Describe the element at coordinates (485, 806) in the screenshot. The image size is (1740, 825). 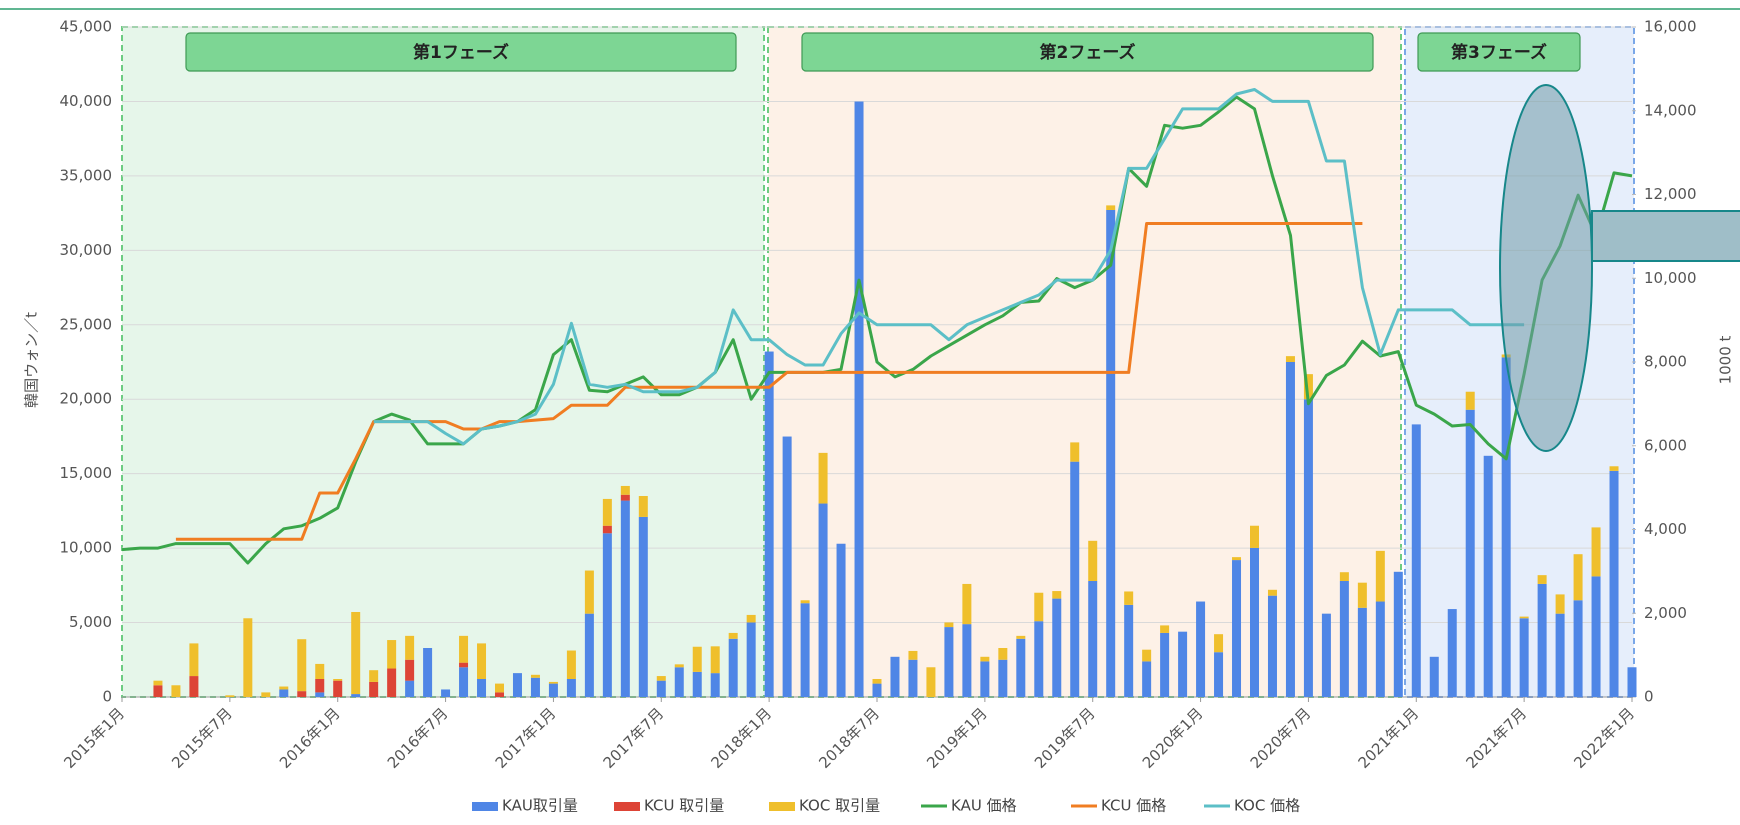
I see `legend-swatch` at that location.